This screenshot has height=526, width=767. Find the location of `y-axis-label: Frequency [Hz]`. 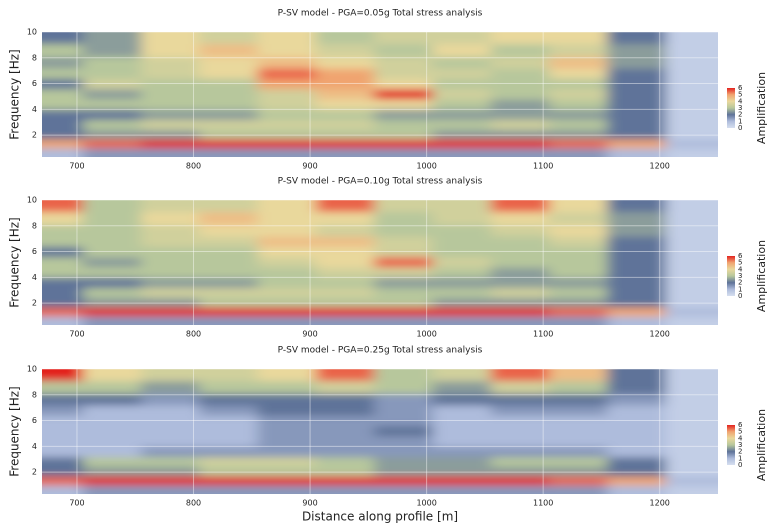

y-axis-label: Frequency [Hz] is located at coordinates (15, 262).